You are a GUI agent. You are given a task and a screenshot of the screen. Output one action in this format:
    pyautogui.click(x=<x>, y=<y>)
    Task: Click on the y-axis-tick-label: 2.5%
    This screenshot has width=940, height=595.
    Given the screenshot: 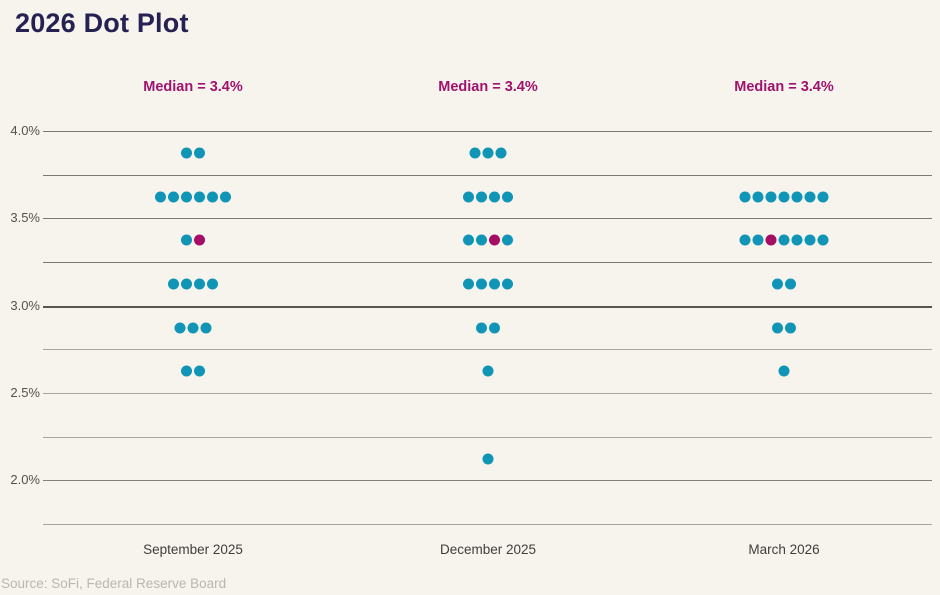 What is the action you would take?
    pyautogui.click(x=25, y=392)
    